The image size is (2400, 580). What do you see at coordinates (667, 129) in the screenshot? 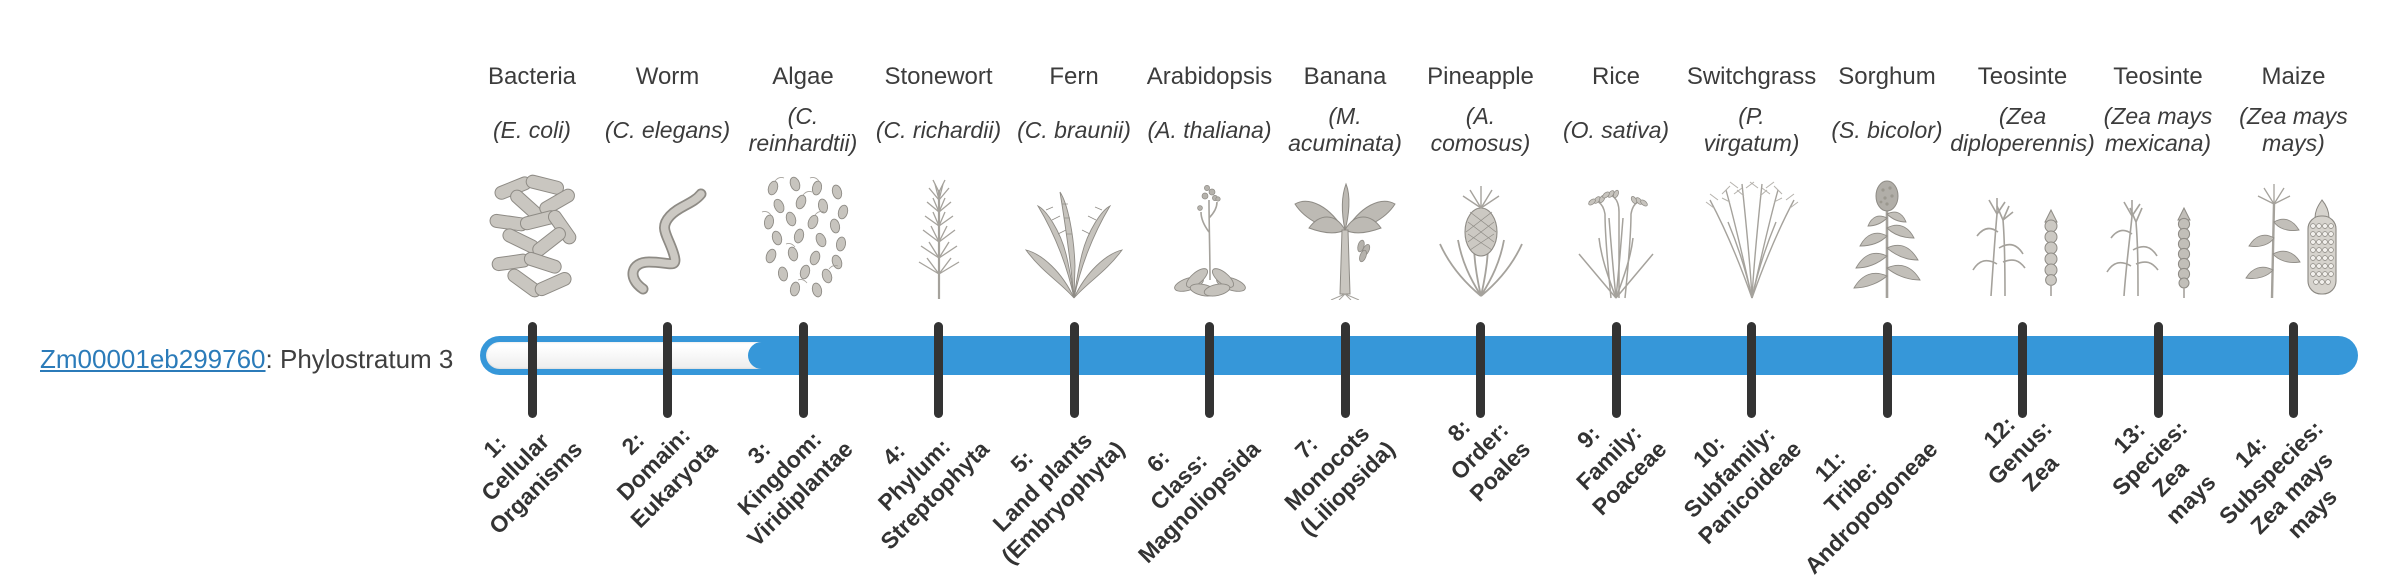
I see `species-scientific-name: (C. elegans)` at bounding box center [667, 129].